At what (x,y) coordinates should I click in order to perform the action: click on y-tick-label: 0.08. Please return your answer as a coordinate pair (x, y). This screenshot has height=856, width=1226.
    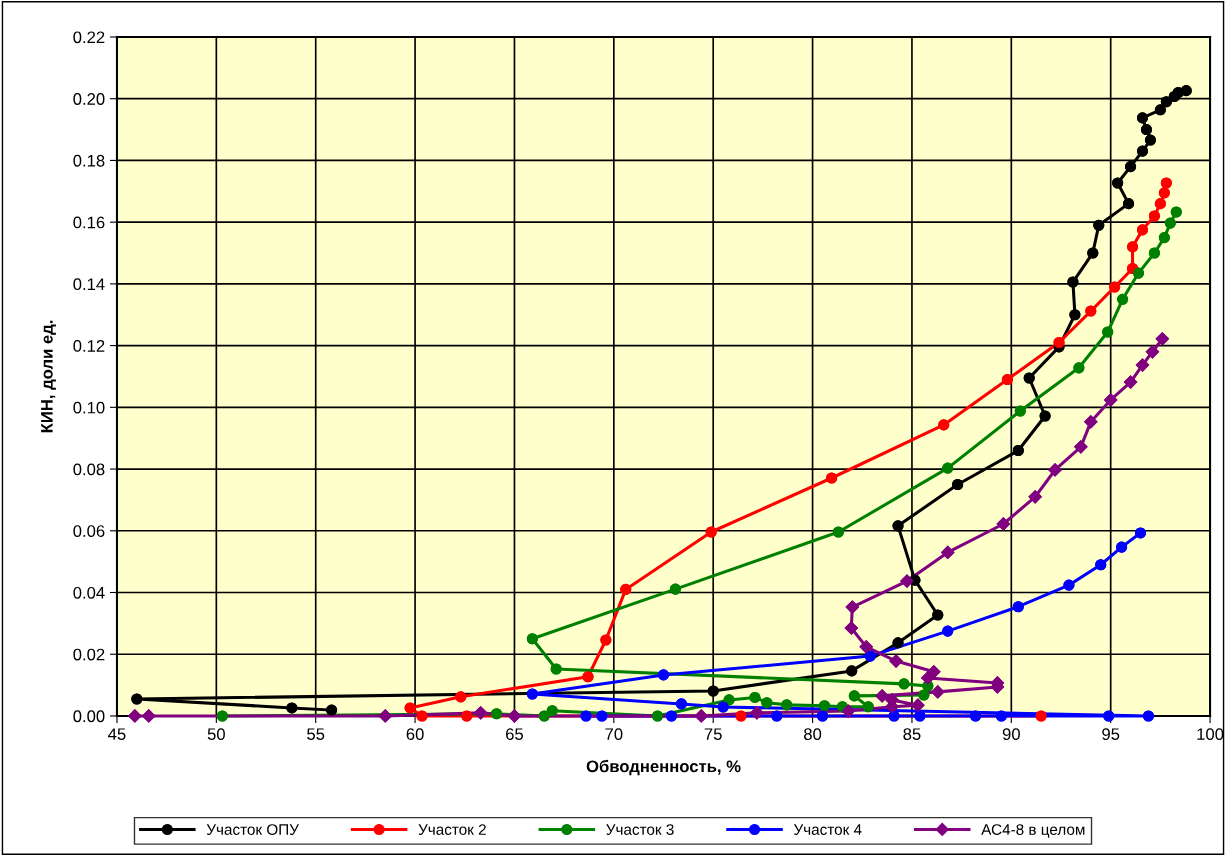
    Looking at the image, I should click on (89, 469).